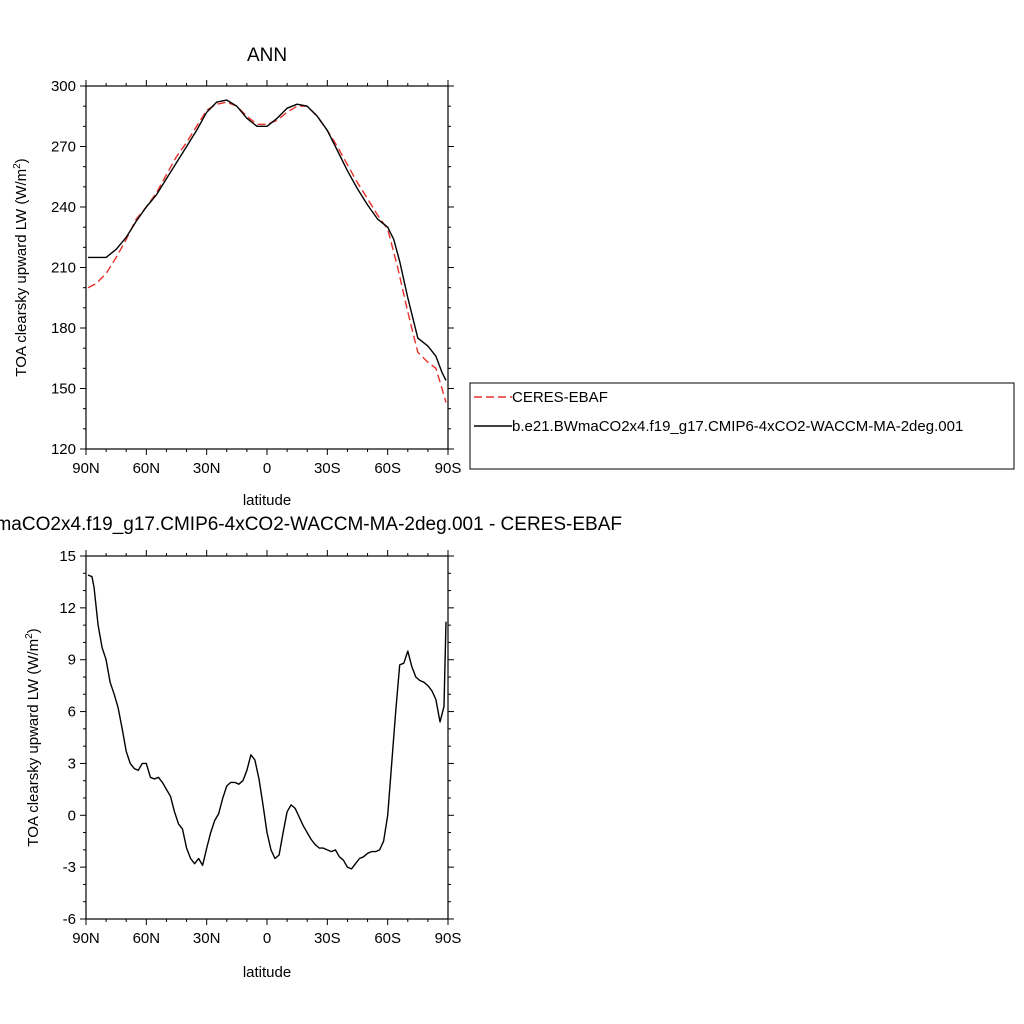 This screenshot has height=1024, width=1024. I want to click on y-tick-label: 15, so click(67, 556).